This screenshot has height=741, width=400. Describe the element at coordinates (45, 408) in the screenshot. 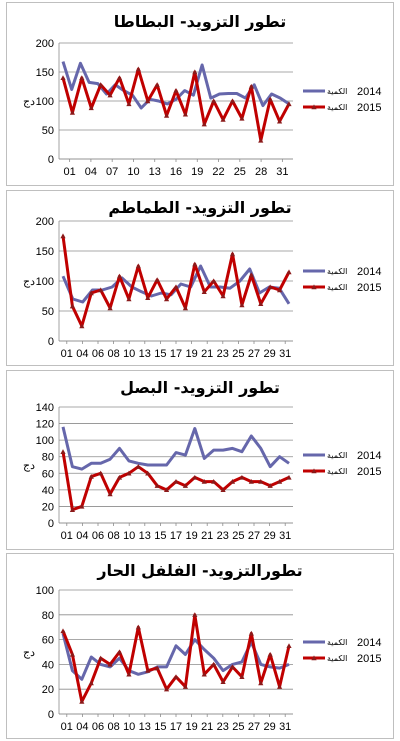

I see `y-tick-label: 140` at that location.